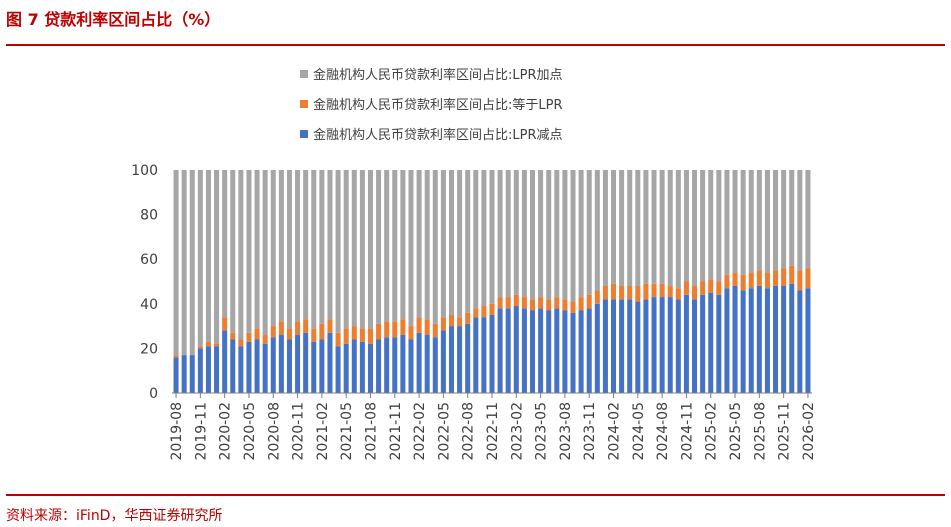 The image size is (951, 527). Describe the element at coordinates (114, 516) in the screenshot. I see `source-note: 资料来源：iFinD，华西证券研究所` at that location.